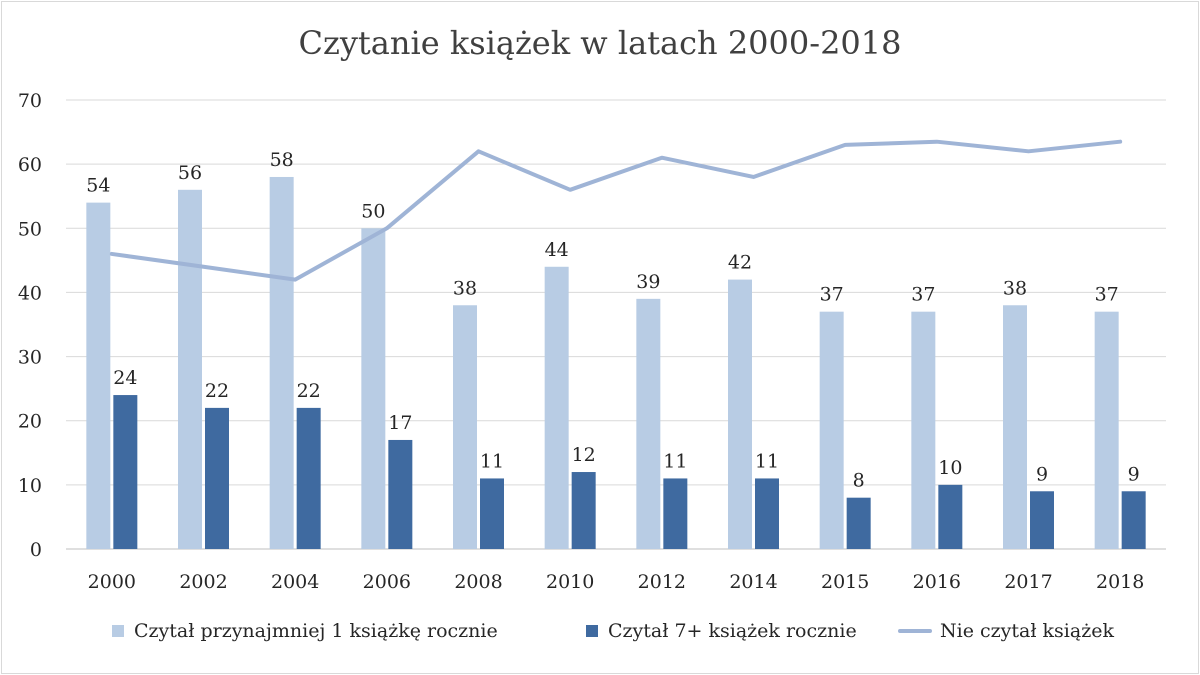  I want to click on y-tick-label: 10, so click(30, 486).